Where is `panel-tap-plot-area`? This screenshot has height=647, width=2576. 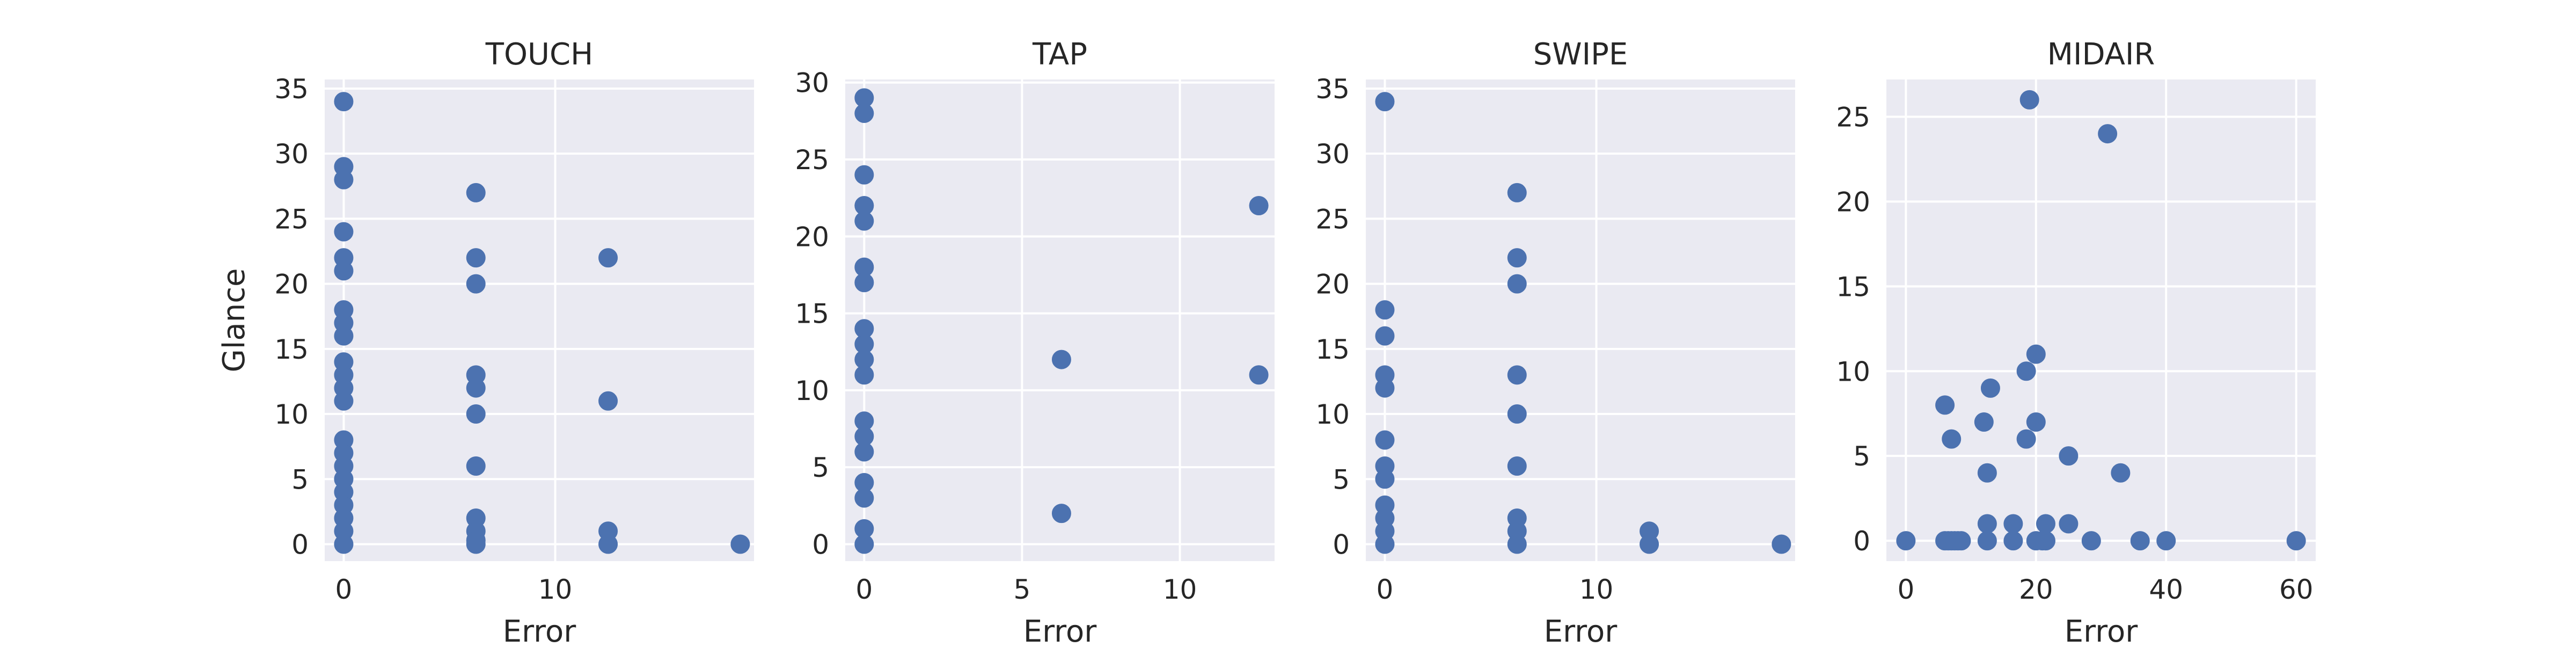 panel-tap-plot-area is located at coordinates (1060, 320).